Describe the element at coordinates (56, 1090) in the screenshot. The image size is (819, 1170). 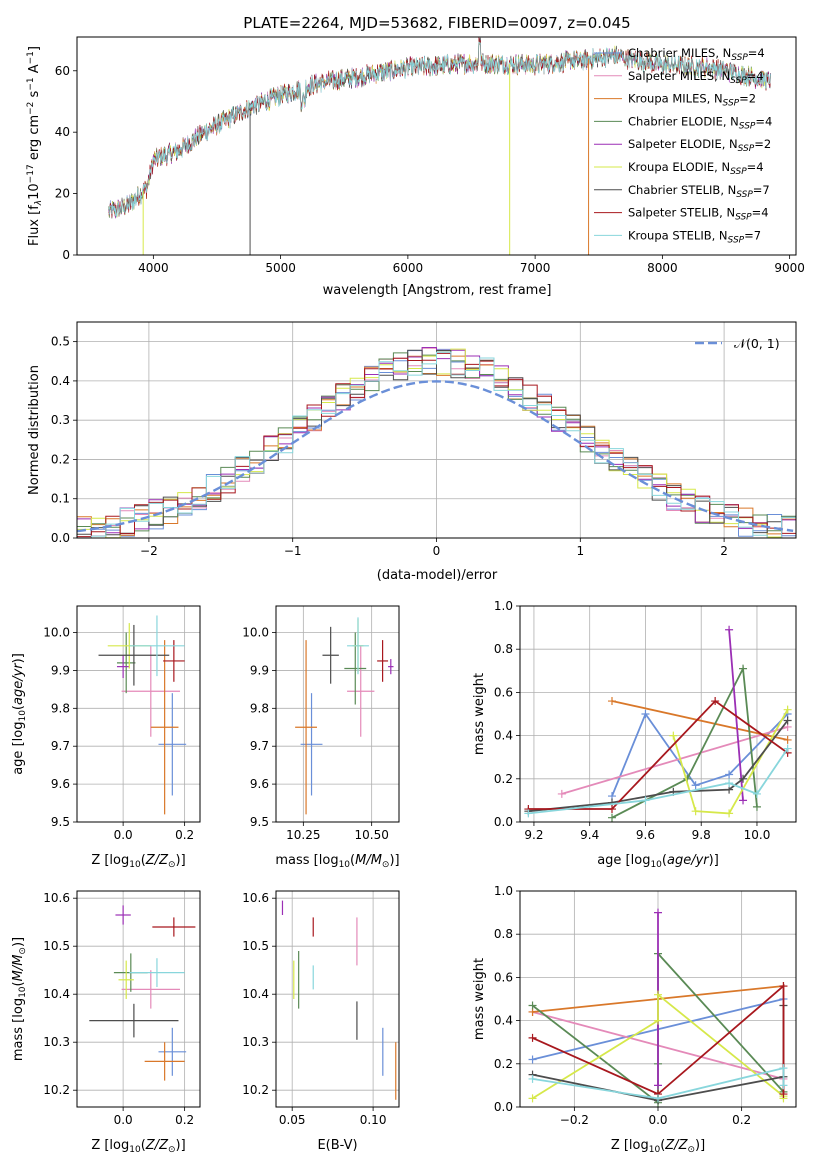
I see `y-tick-label: 10.2` at that location.